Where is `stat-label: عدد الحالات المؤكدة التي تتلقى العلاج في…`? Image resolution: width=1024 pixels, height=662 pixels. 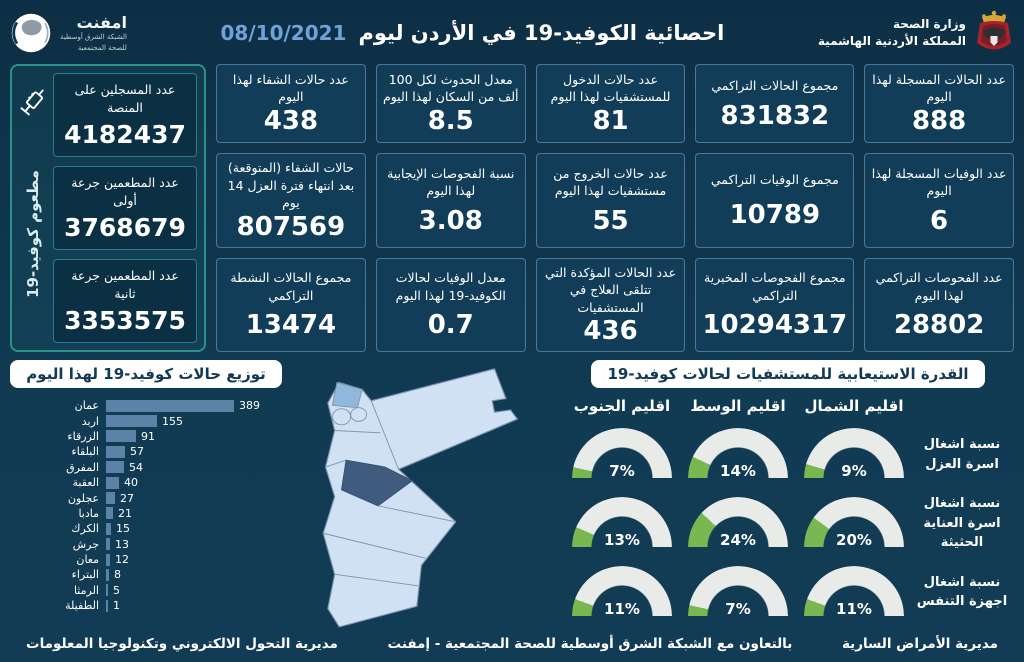 stat-label: عدد الحالات المؤكدة التي تتلقى العلاج في… is located at coordinates (611, 289).